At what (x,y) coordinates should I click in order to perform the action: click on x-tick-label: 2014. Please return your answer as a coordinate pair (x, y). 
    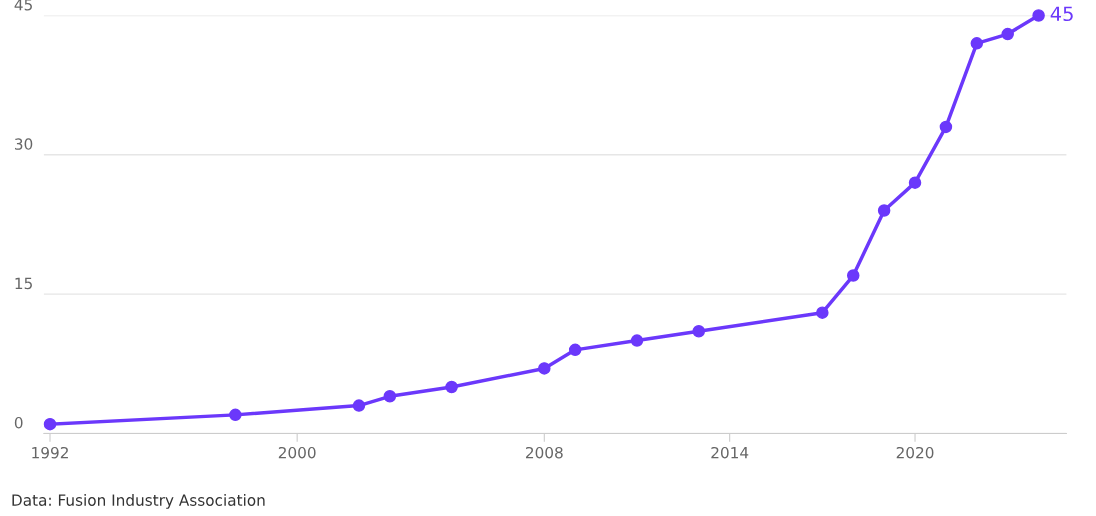
    Looking at the image, I should click on (730, 452).